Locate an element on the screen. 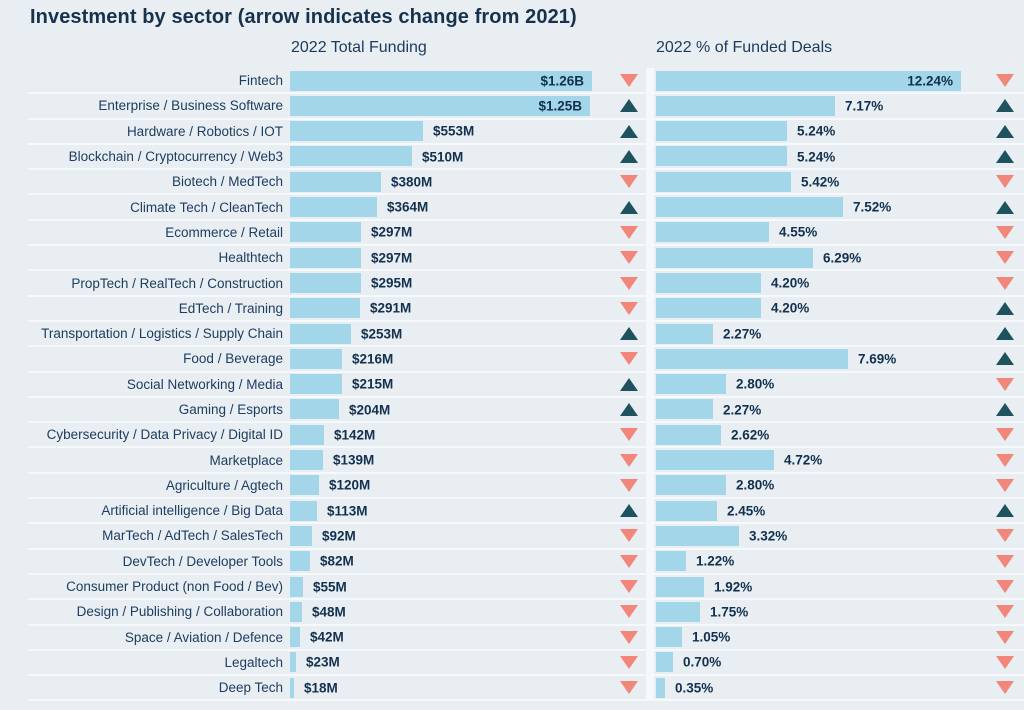  funding-bar-cell: $204M is located at coordinates (451, 409).